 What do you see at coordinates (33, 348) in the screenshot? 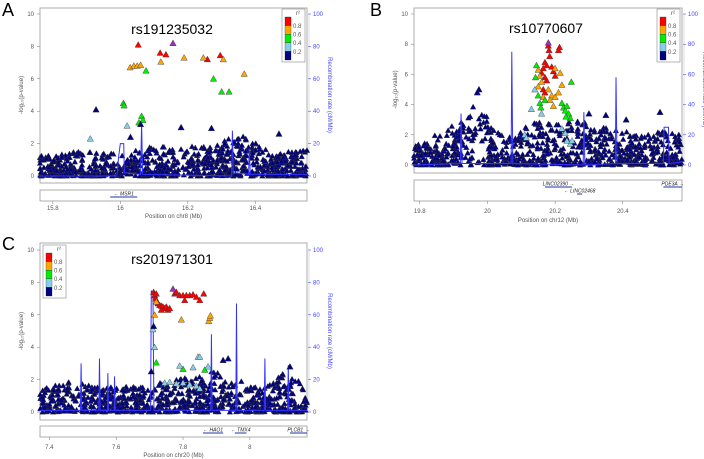
I see `y-tick-label: 4` at bounding box center [33, 348].